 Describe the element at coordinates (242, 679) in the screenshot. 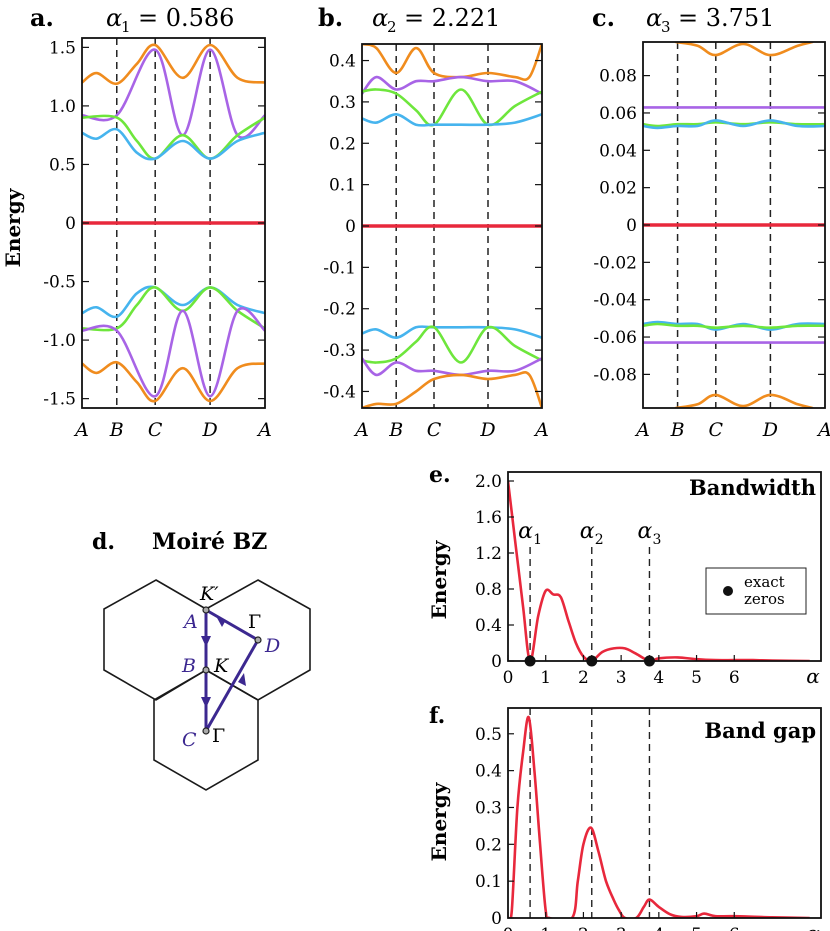

I see `arrow-c-d-icon` at that location.